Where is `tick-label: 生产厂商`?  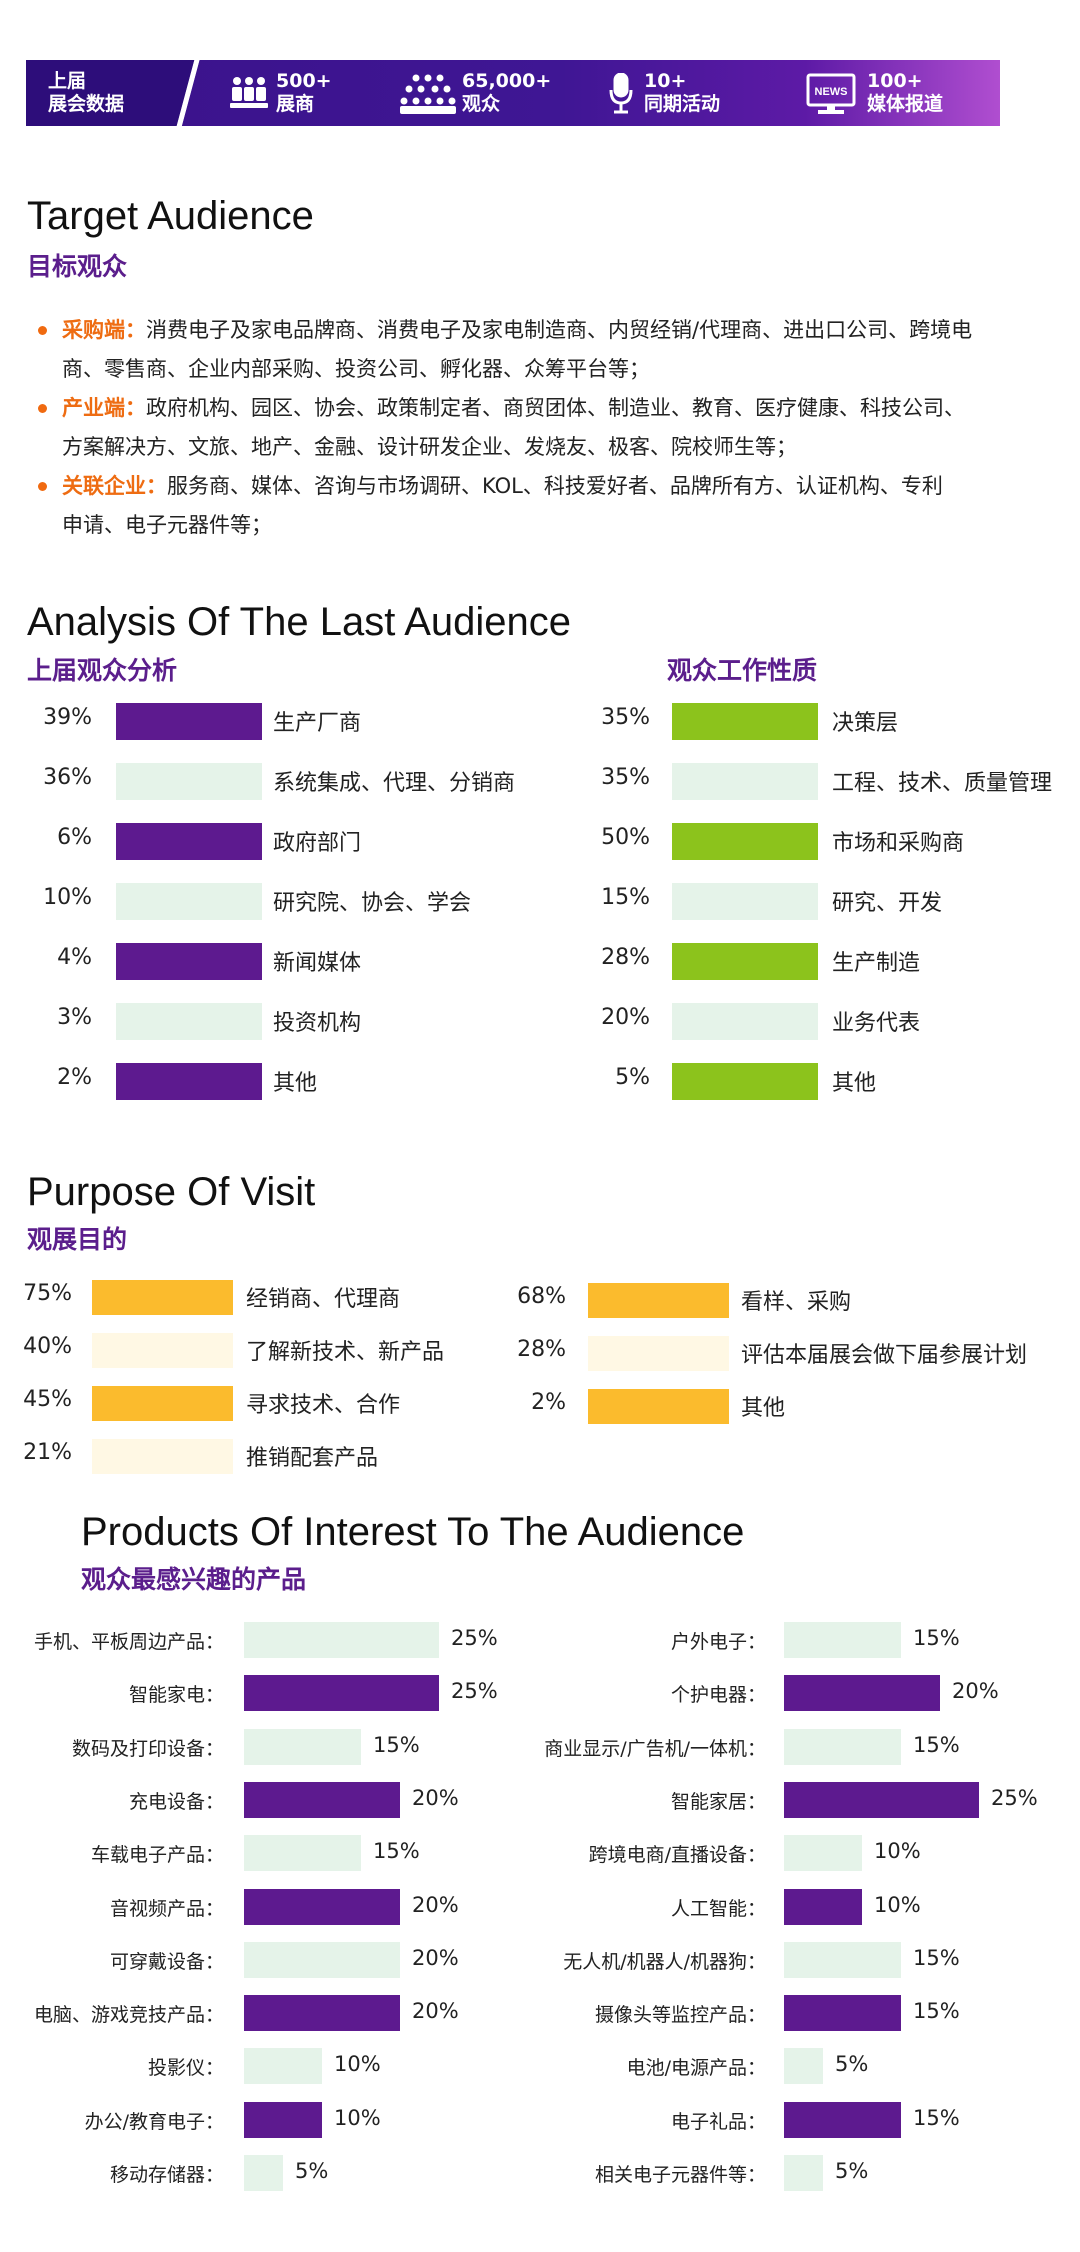 tick-label: 生产厂商 is located at coordinates (317, 723).